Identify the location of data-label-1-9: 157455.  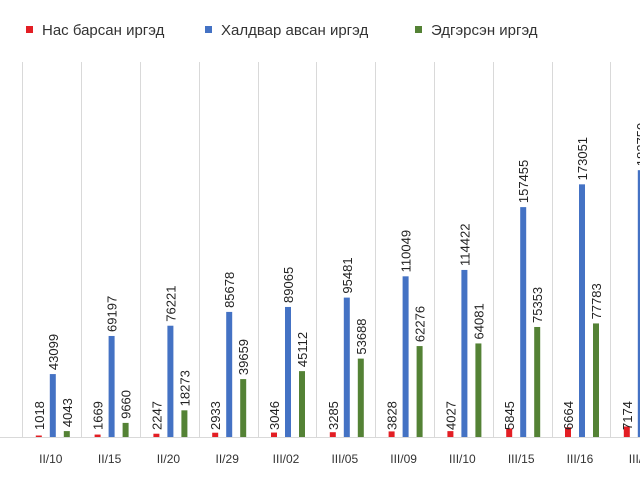
(523, 181).